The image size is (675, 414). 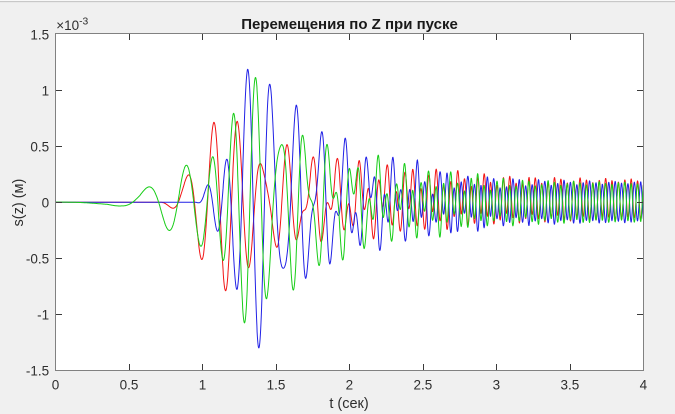 I want to click on svg-text: 4, so click(x=644, y=385).